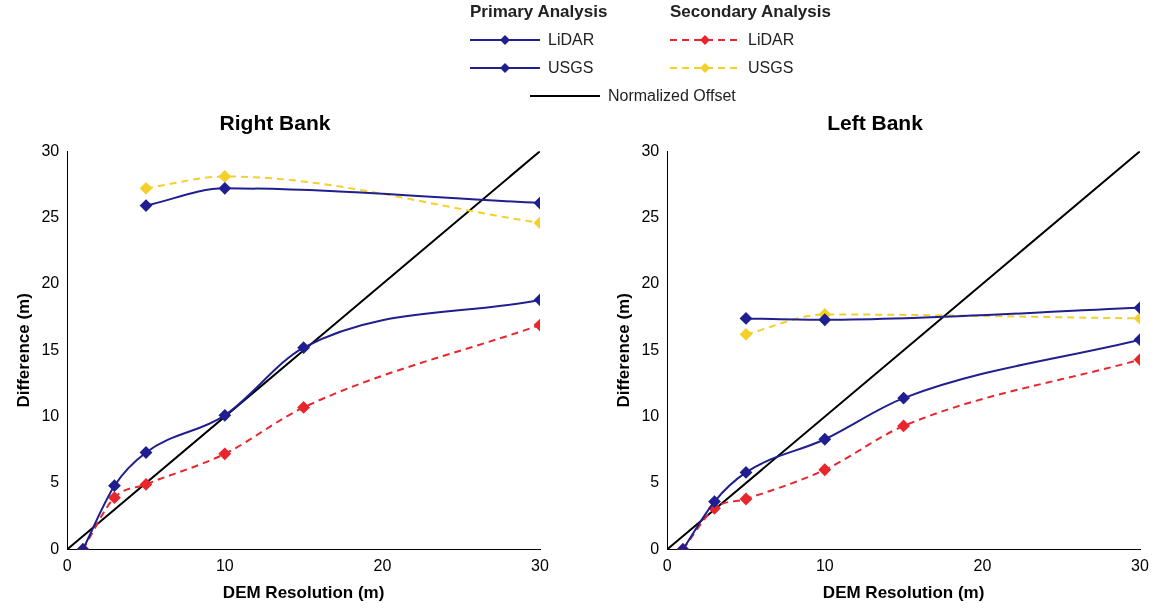 This screenshot has width=1165, height=609. Describe the element at coordinates (751, 12) in the screenshot. I see `text: Secondary Analysis` at that location.